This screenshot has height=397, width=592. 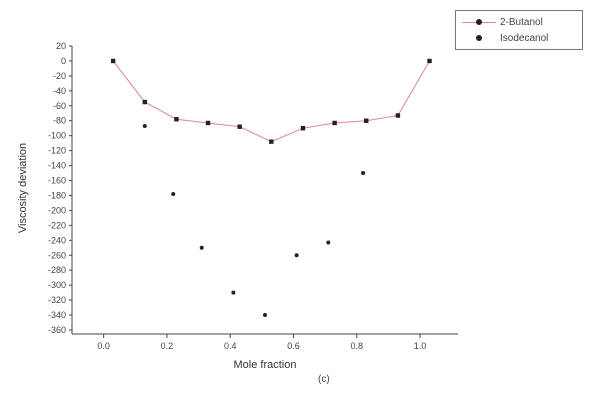 What do you see at coordinates (521, 22) in the screenshot?
I see `legend-label-series-1: 2-Butanol` at bounding box center [521, 22].